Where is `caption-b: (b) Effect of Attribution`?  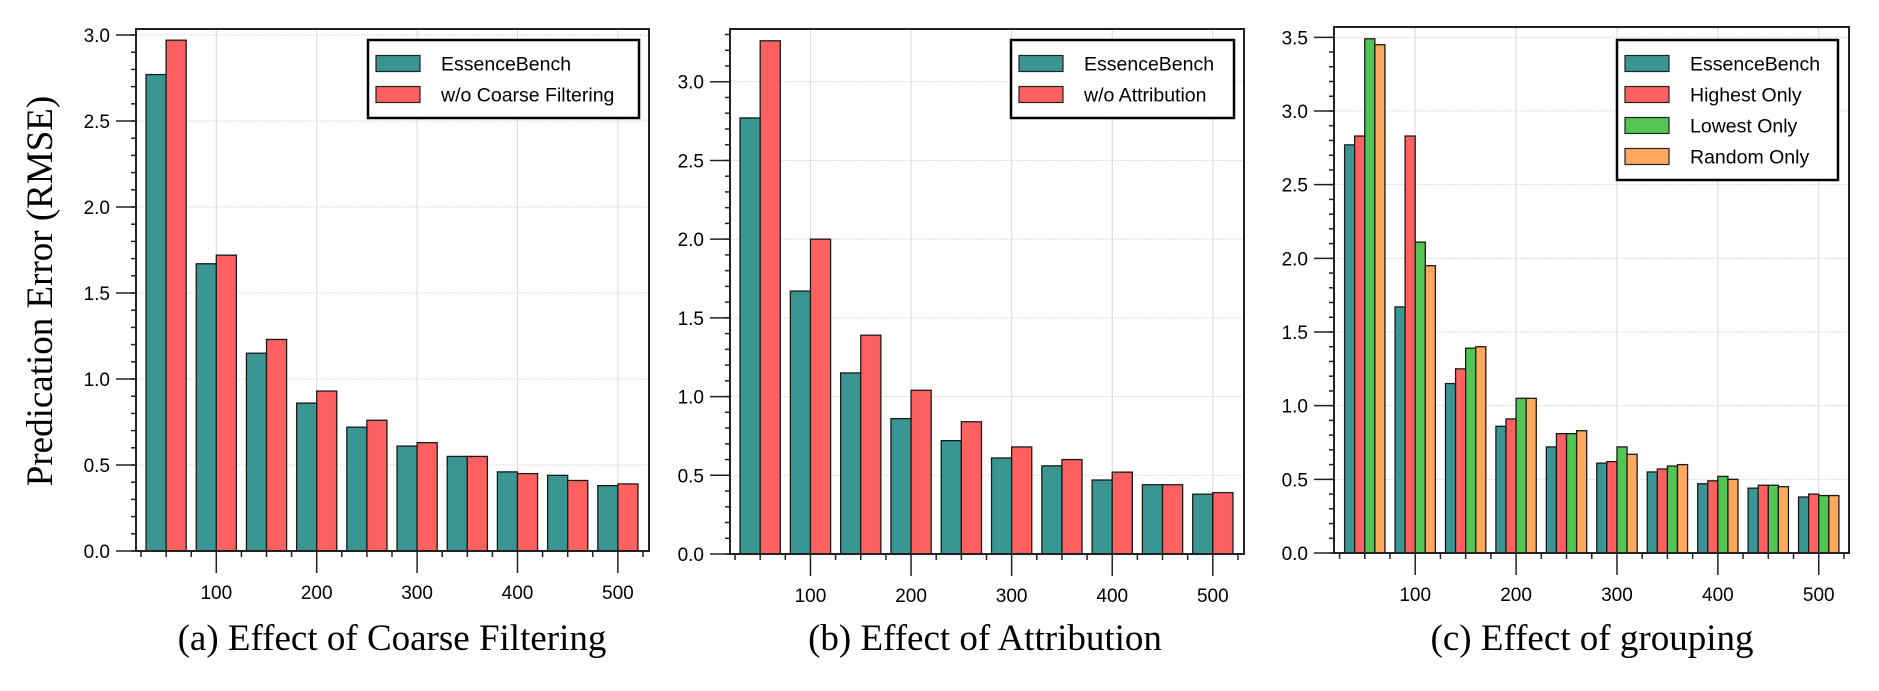
caption-b: (b) Effect of Attribution is located at coordinates (985, 638).